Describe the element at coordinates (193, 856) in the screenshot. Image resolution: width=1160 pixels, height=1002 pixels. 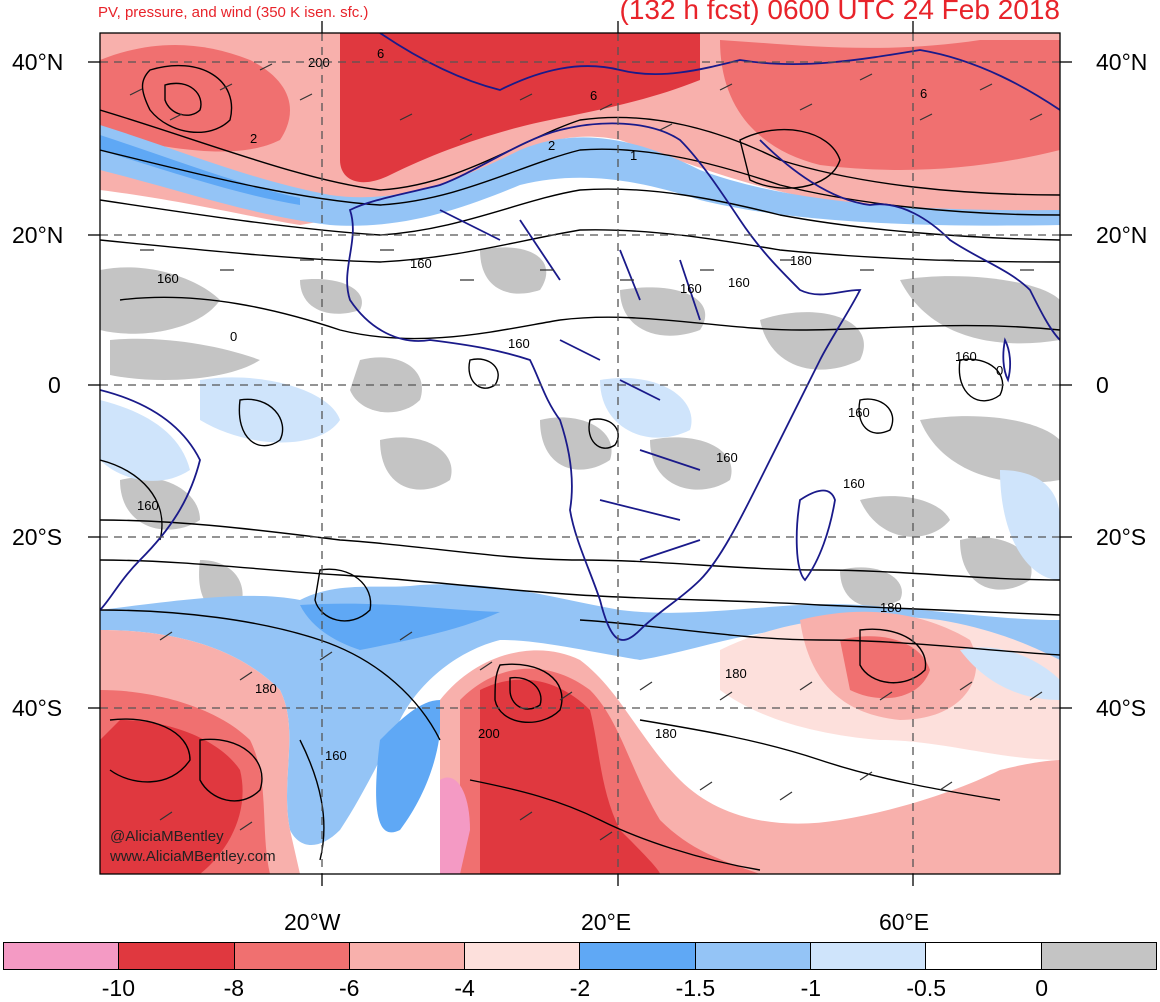
I see `credit-website: www.AliciaMBentley.com` at that location.